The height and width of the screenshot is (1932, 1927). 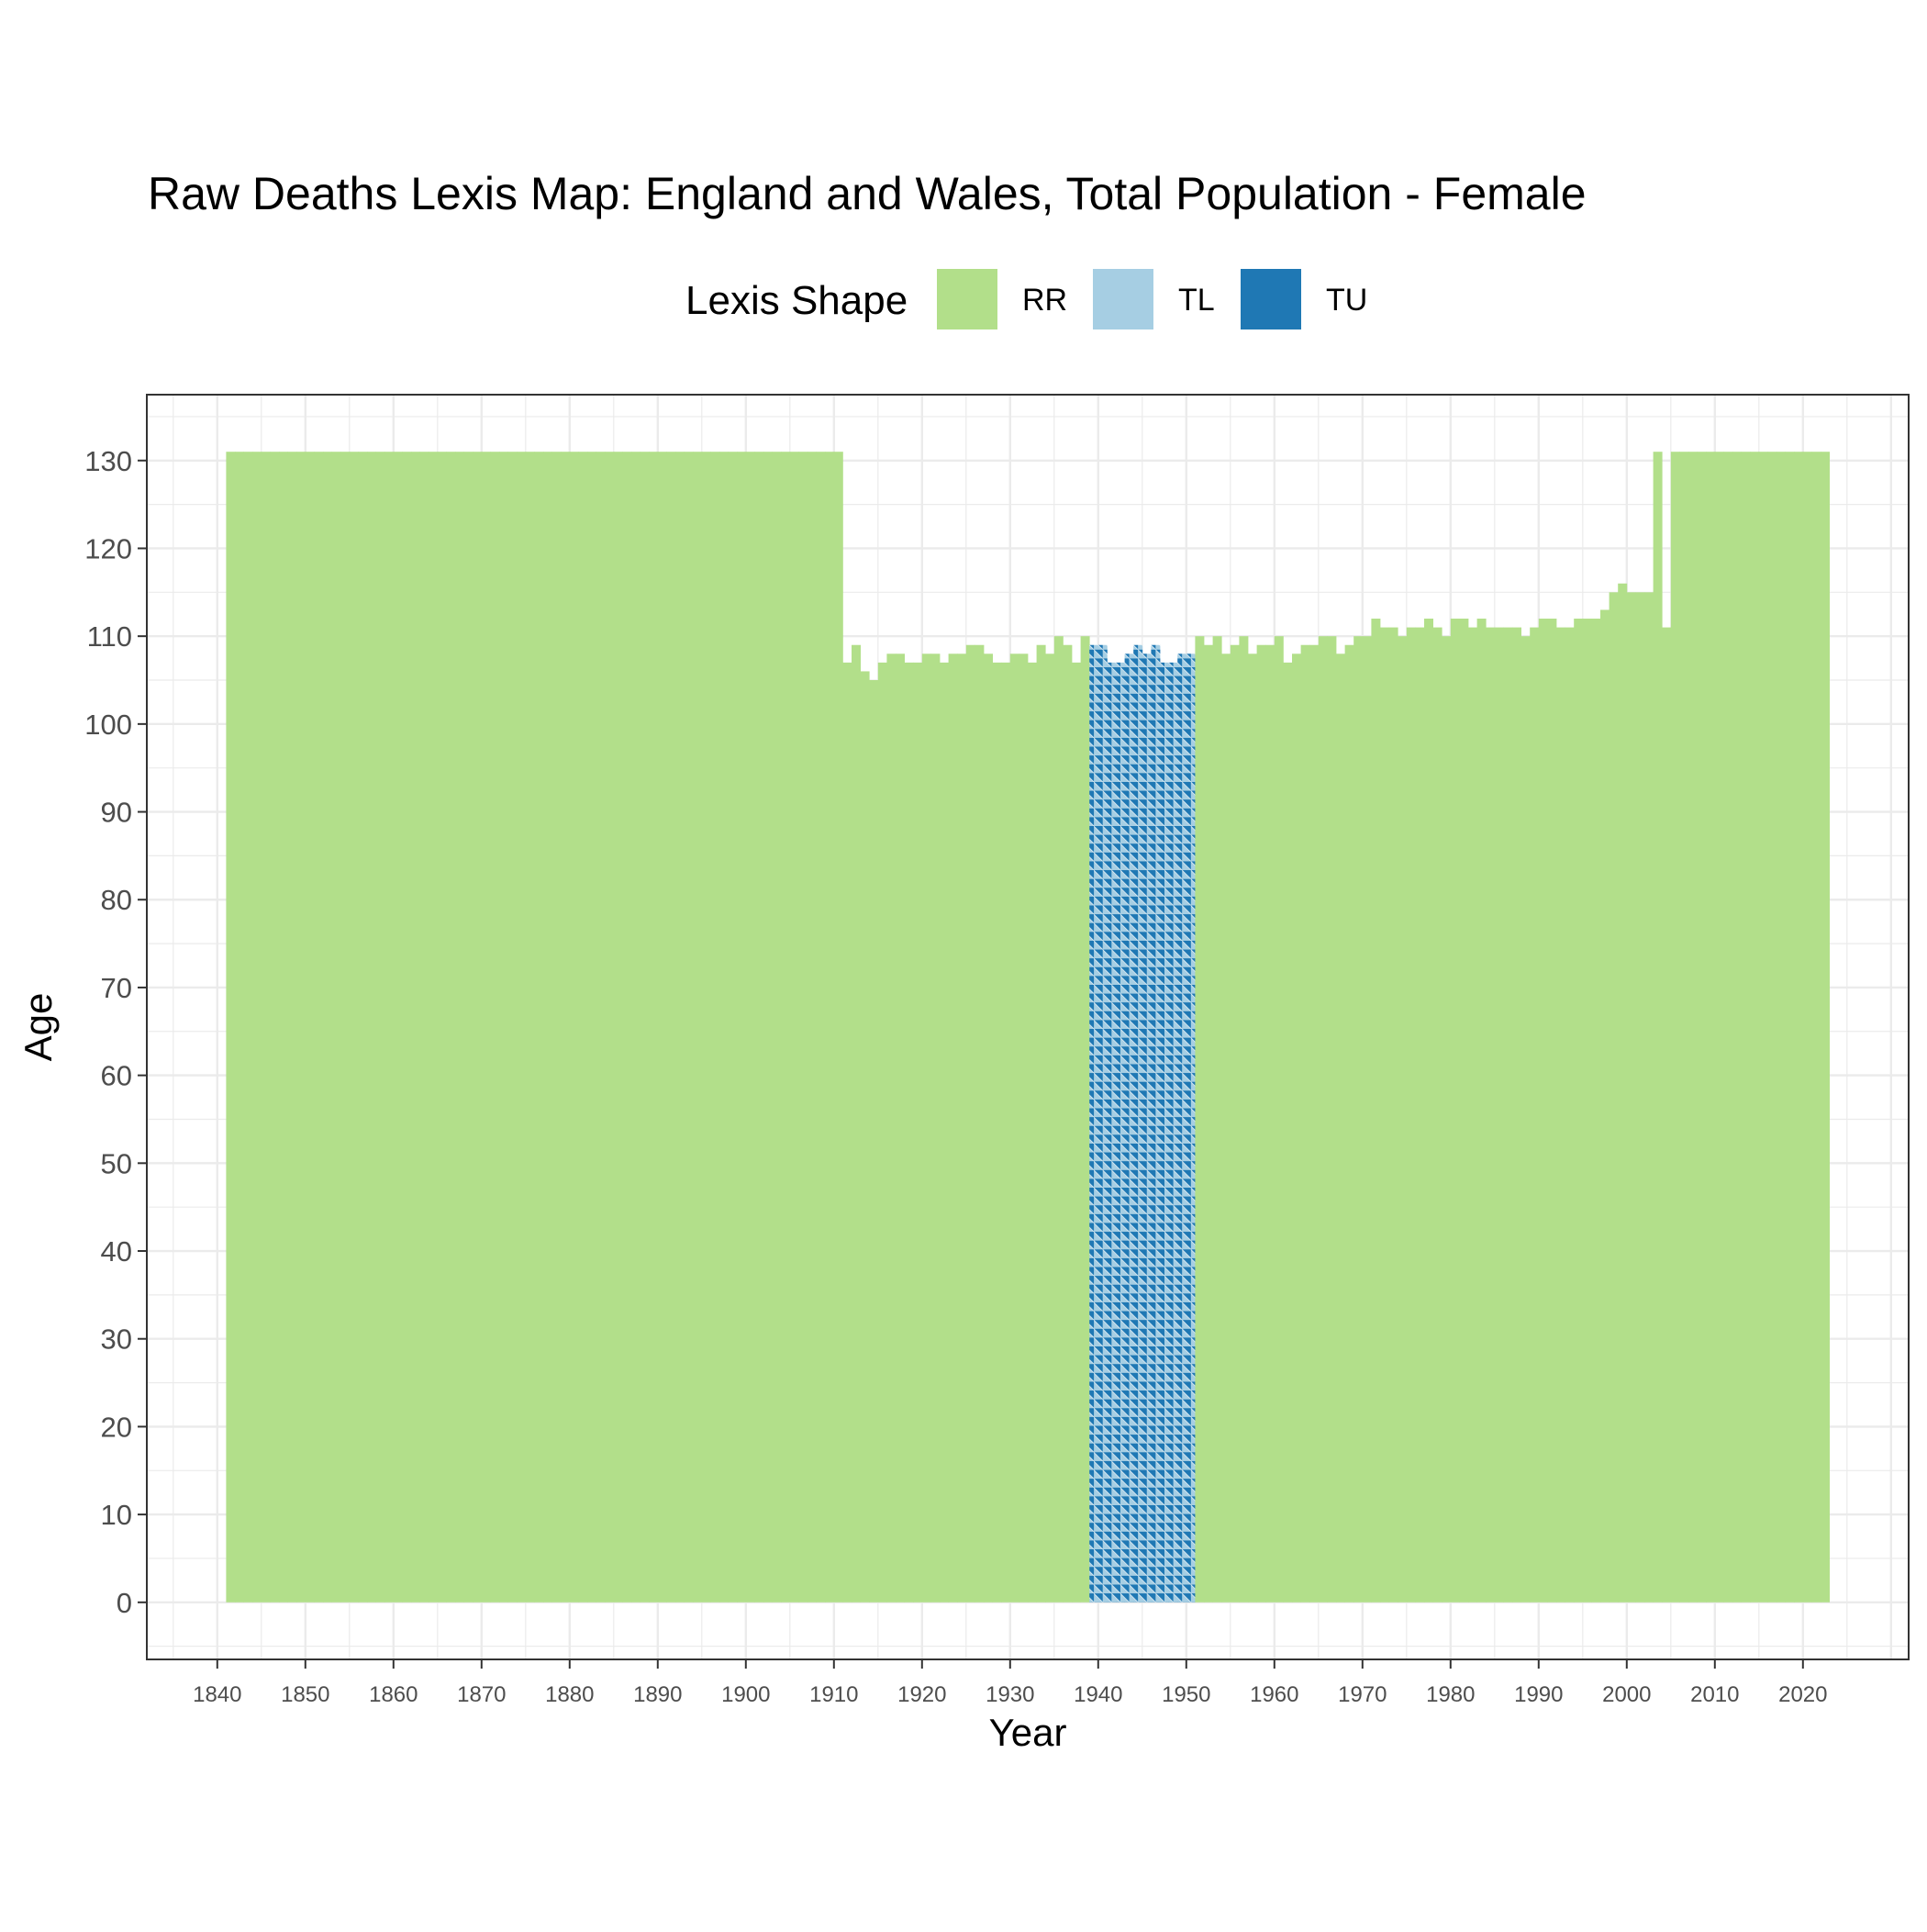 I want to click on x-tick-label-1880: 1880, so click(x=569, y=1694).